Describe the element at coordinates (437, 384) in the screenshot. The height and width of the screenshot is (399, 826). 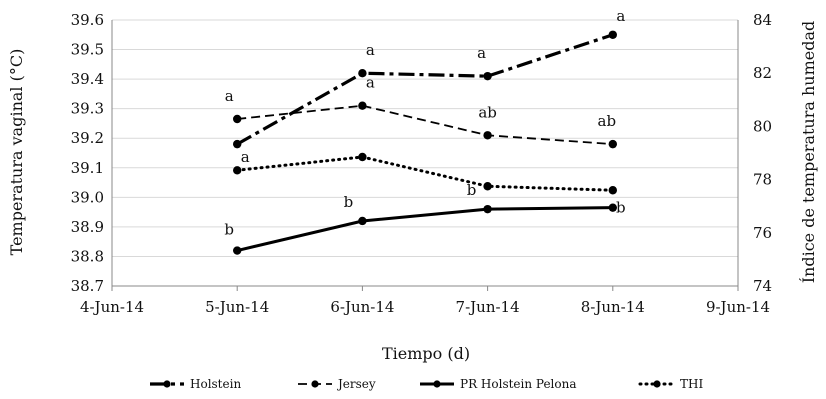
I see `legend-marker-pr-holstein-pelona` at that location.